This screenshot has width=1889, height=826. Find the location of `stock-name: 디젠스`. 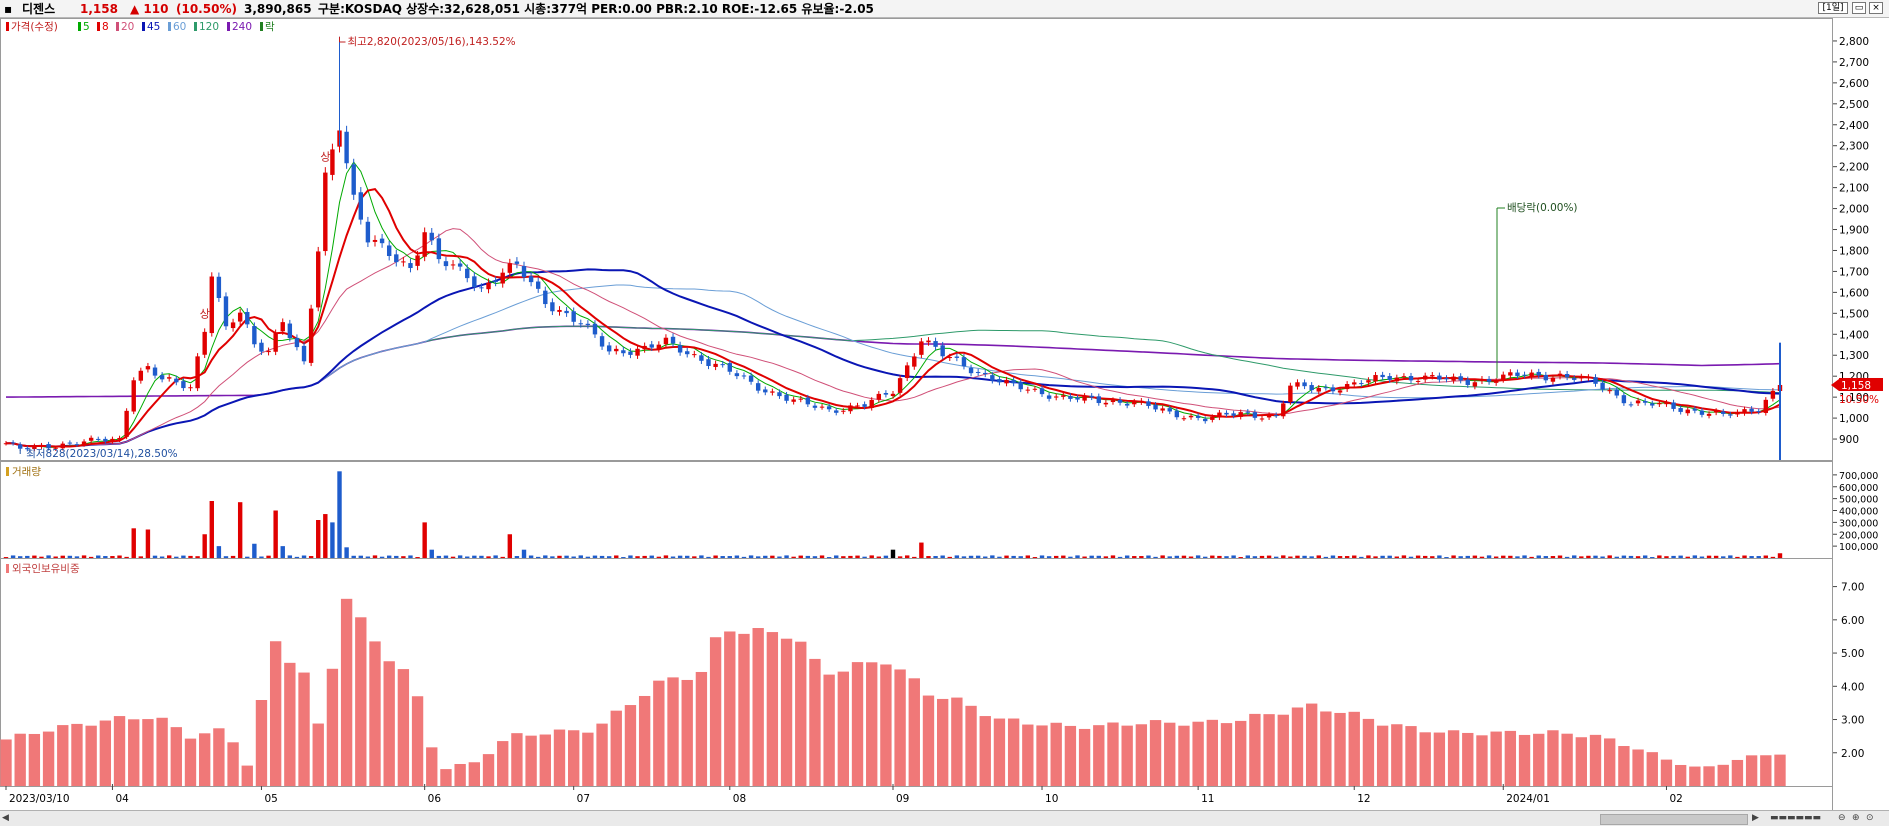

stock-name: 디젠스 is located at coordinates (39, 9).